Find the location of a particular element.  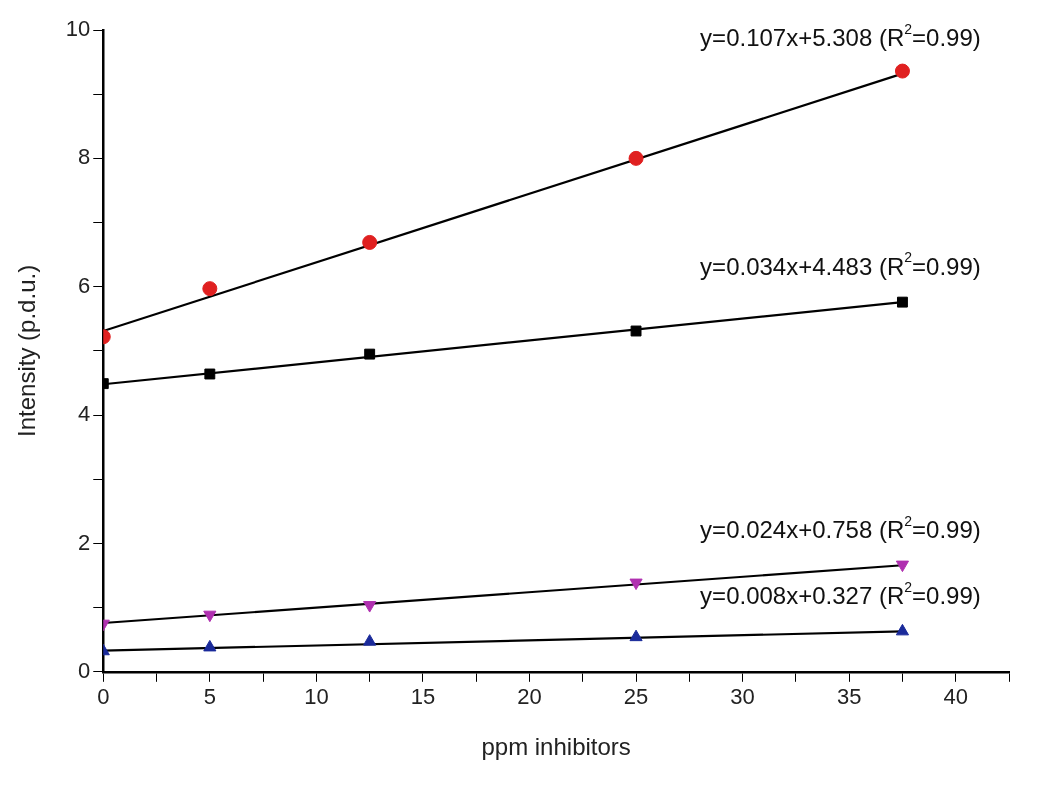

x-tick-label: 35 is located at coordinates (849, 697).